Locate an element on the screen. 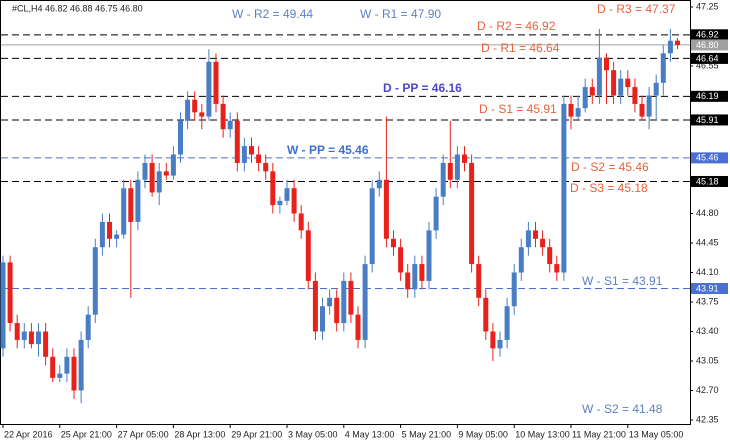 The height and width of the screenshot is (444, 730). y-tick-label: 42.70 is located at coordinates (707, 390).